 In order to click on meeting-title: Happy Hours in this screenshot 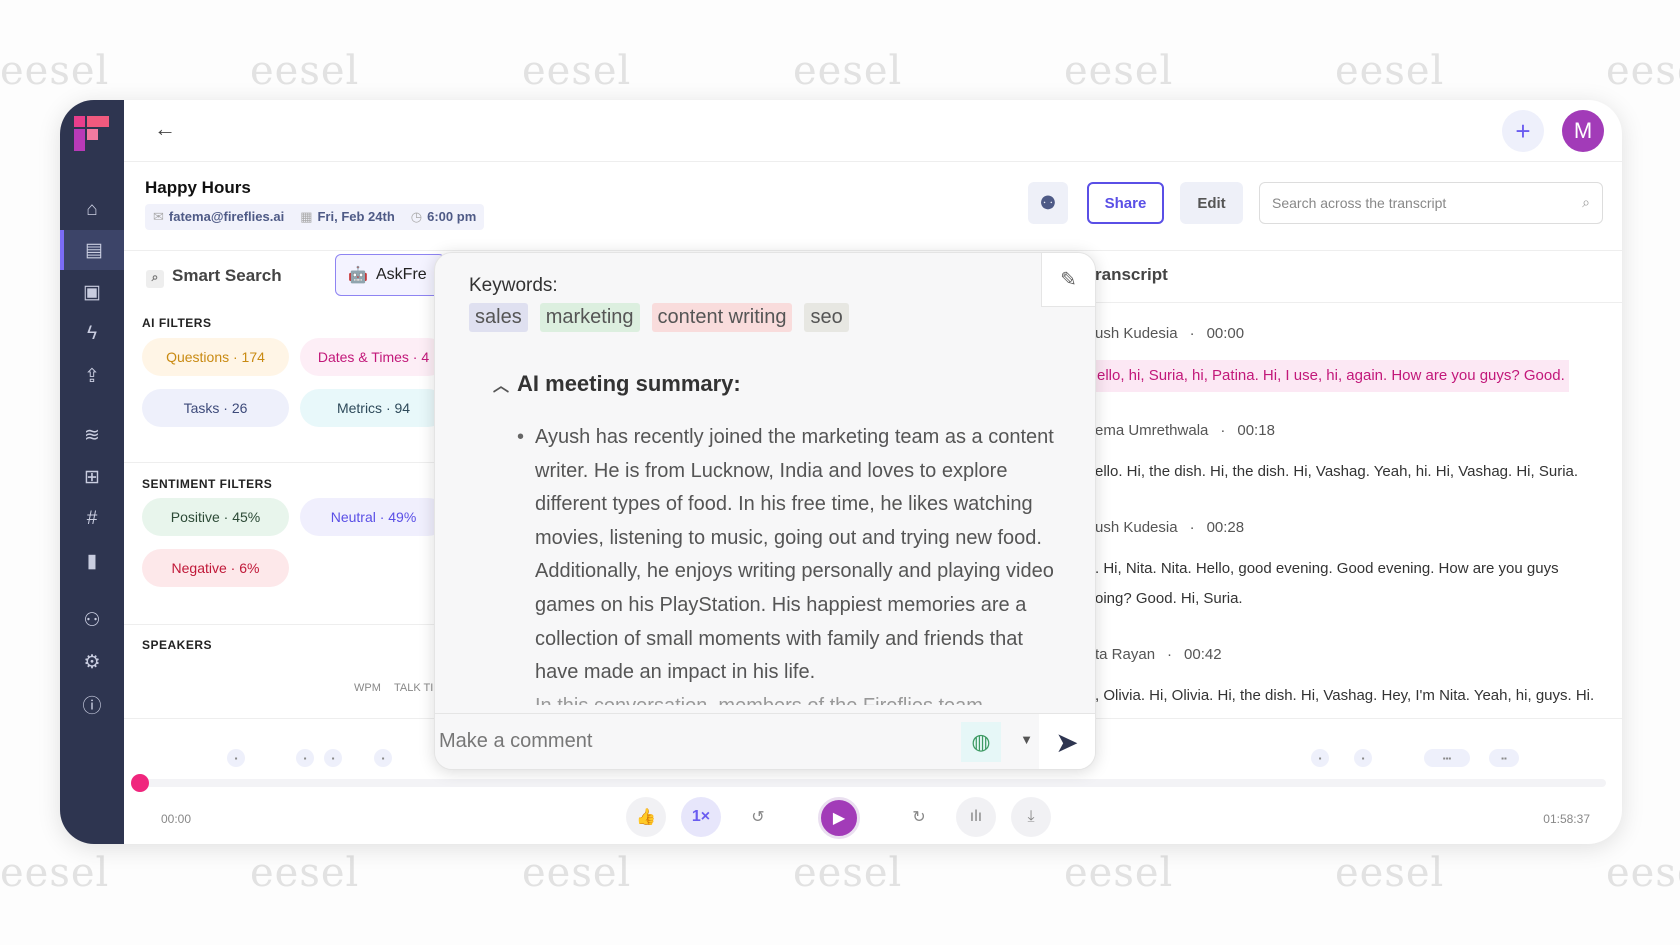, I will do `click(198, 187)`.